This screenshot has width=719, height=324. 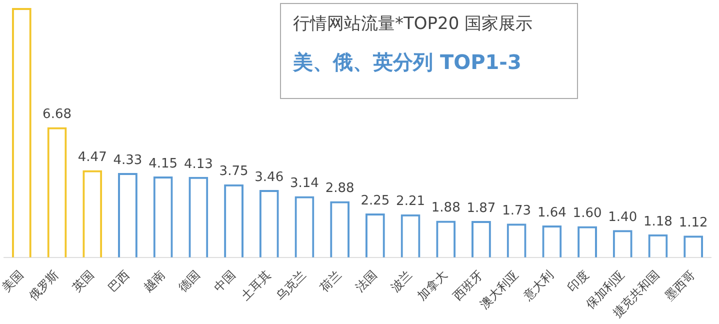 I want to click on chart-title: 行情网站流量*TOP20 国家展示, so click(x=413, y=24).